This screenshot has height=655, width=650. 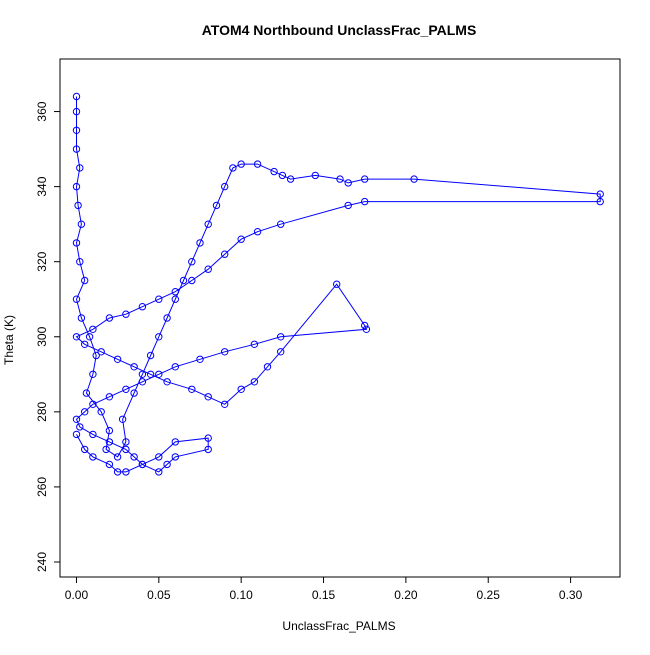 What do you see at coordinates (324, 595) in the screenshot?
I see `x-tick-label: 0.15` at bounding box center [324, 595].